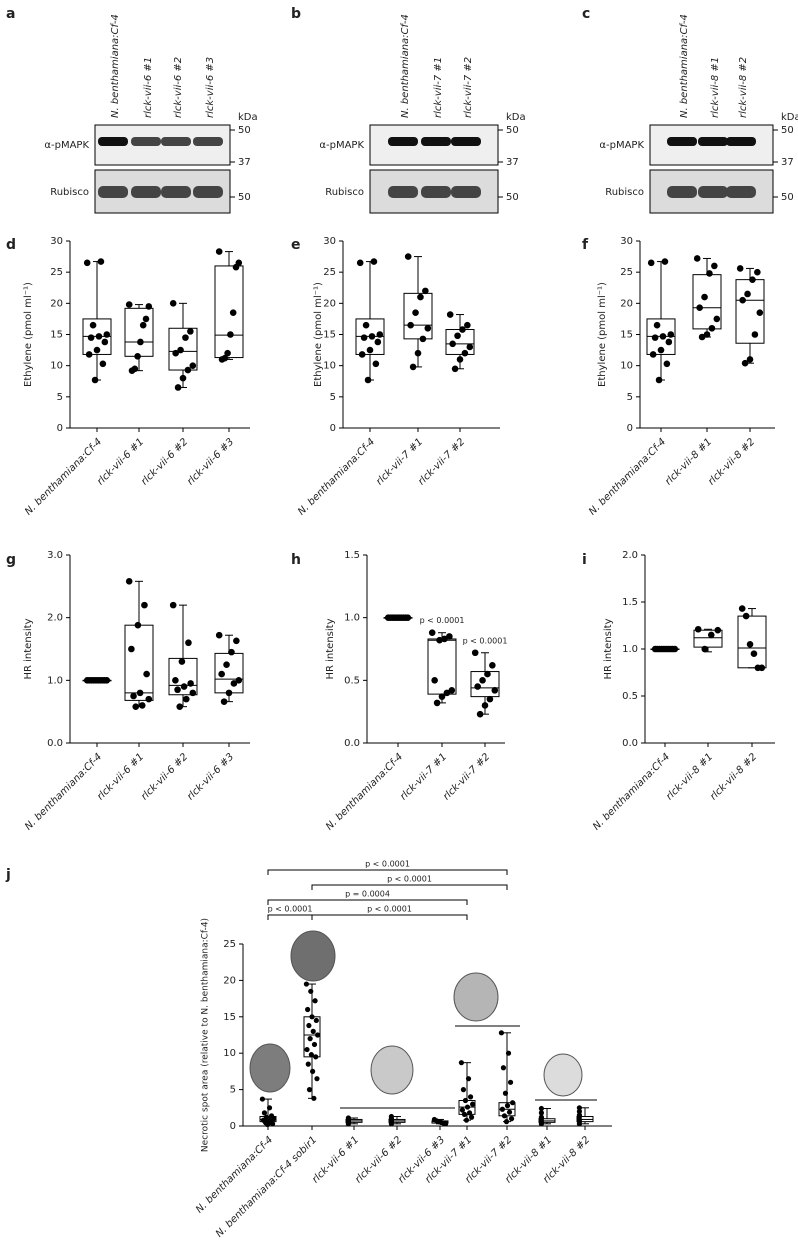  I want to click on panel-label: f, so click(585, 245).